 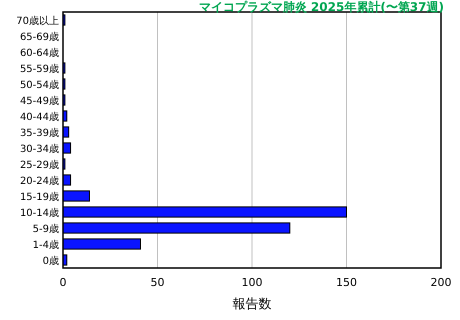 What do you see at coordinates (321, 7) in the screenshot?
I see `chart-title: マイコプラズマ肺炎 2025年累計(〜第37週)` at bounding box center [321, 7].